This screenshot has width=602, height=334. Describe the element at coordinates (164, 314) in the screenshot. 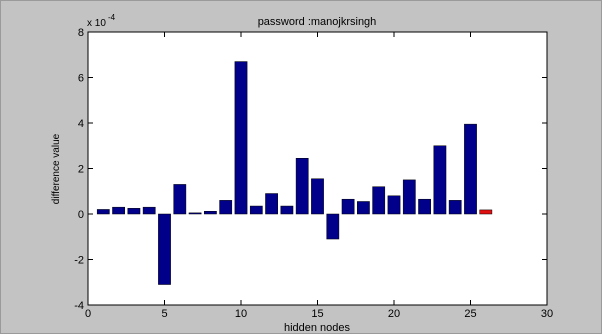

I see `x-tick-label: 5` at that location.